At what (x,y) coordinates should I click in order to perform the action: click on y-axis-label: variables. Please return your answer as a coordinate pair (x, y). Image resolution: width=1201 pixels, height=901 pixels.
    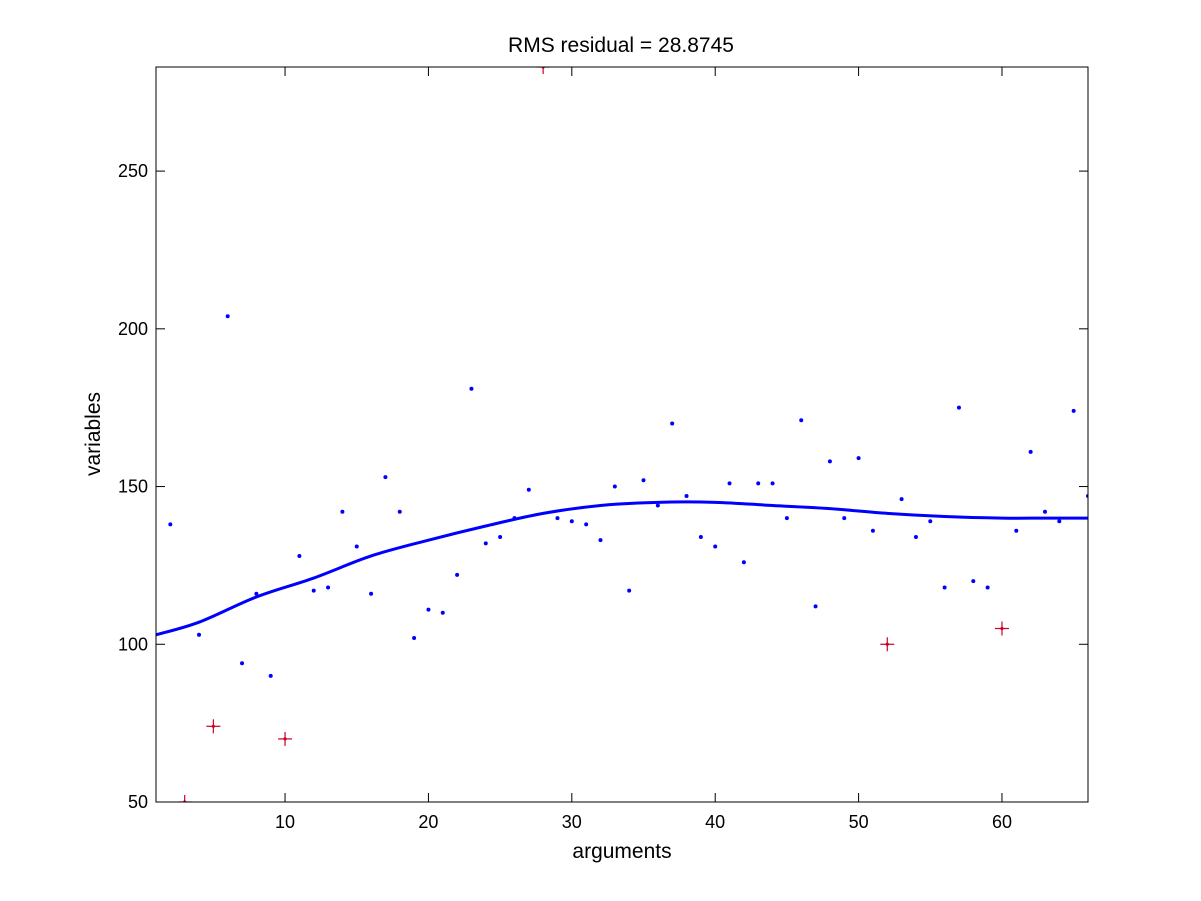
    Looking at the image, I should click on (93, 434).